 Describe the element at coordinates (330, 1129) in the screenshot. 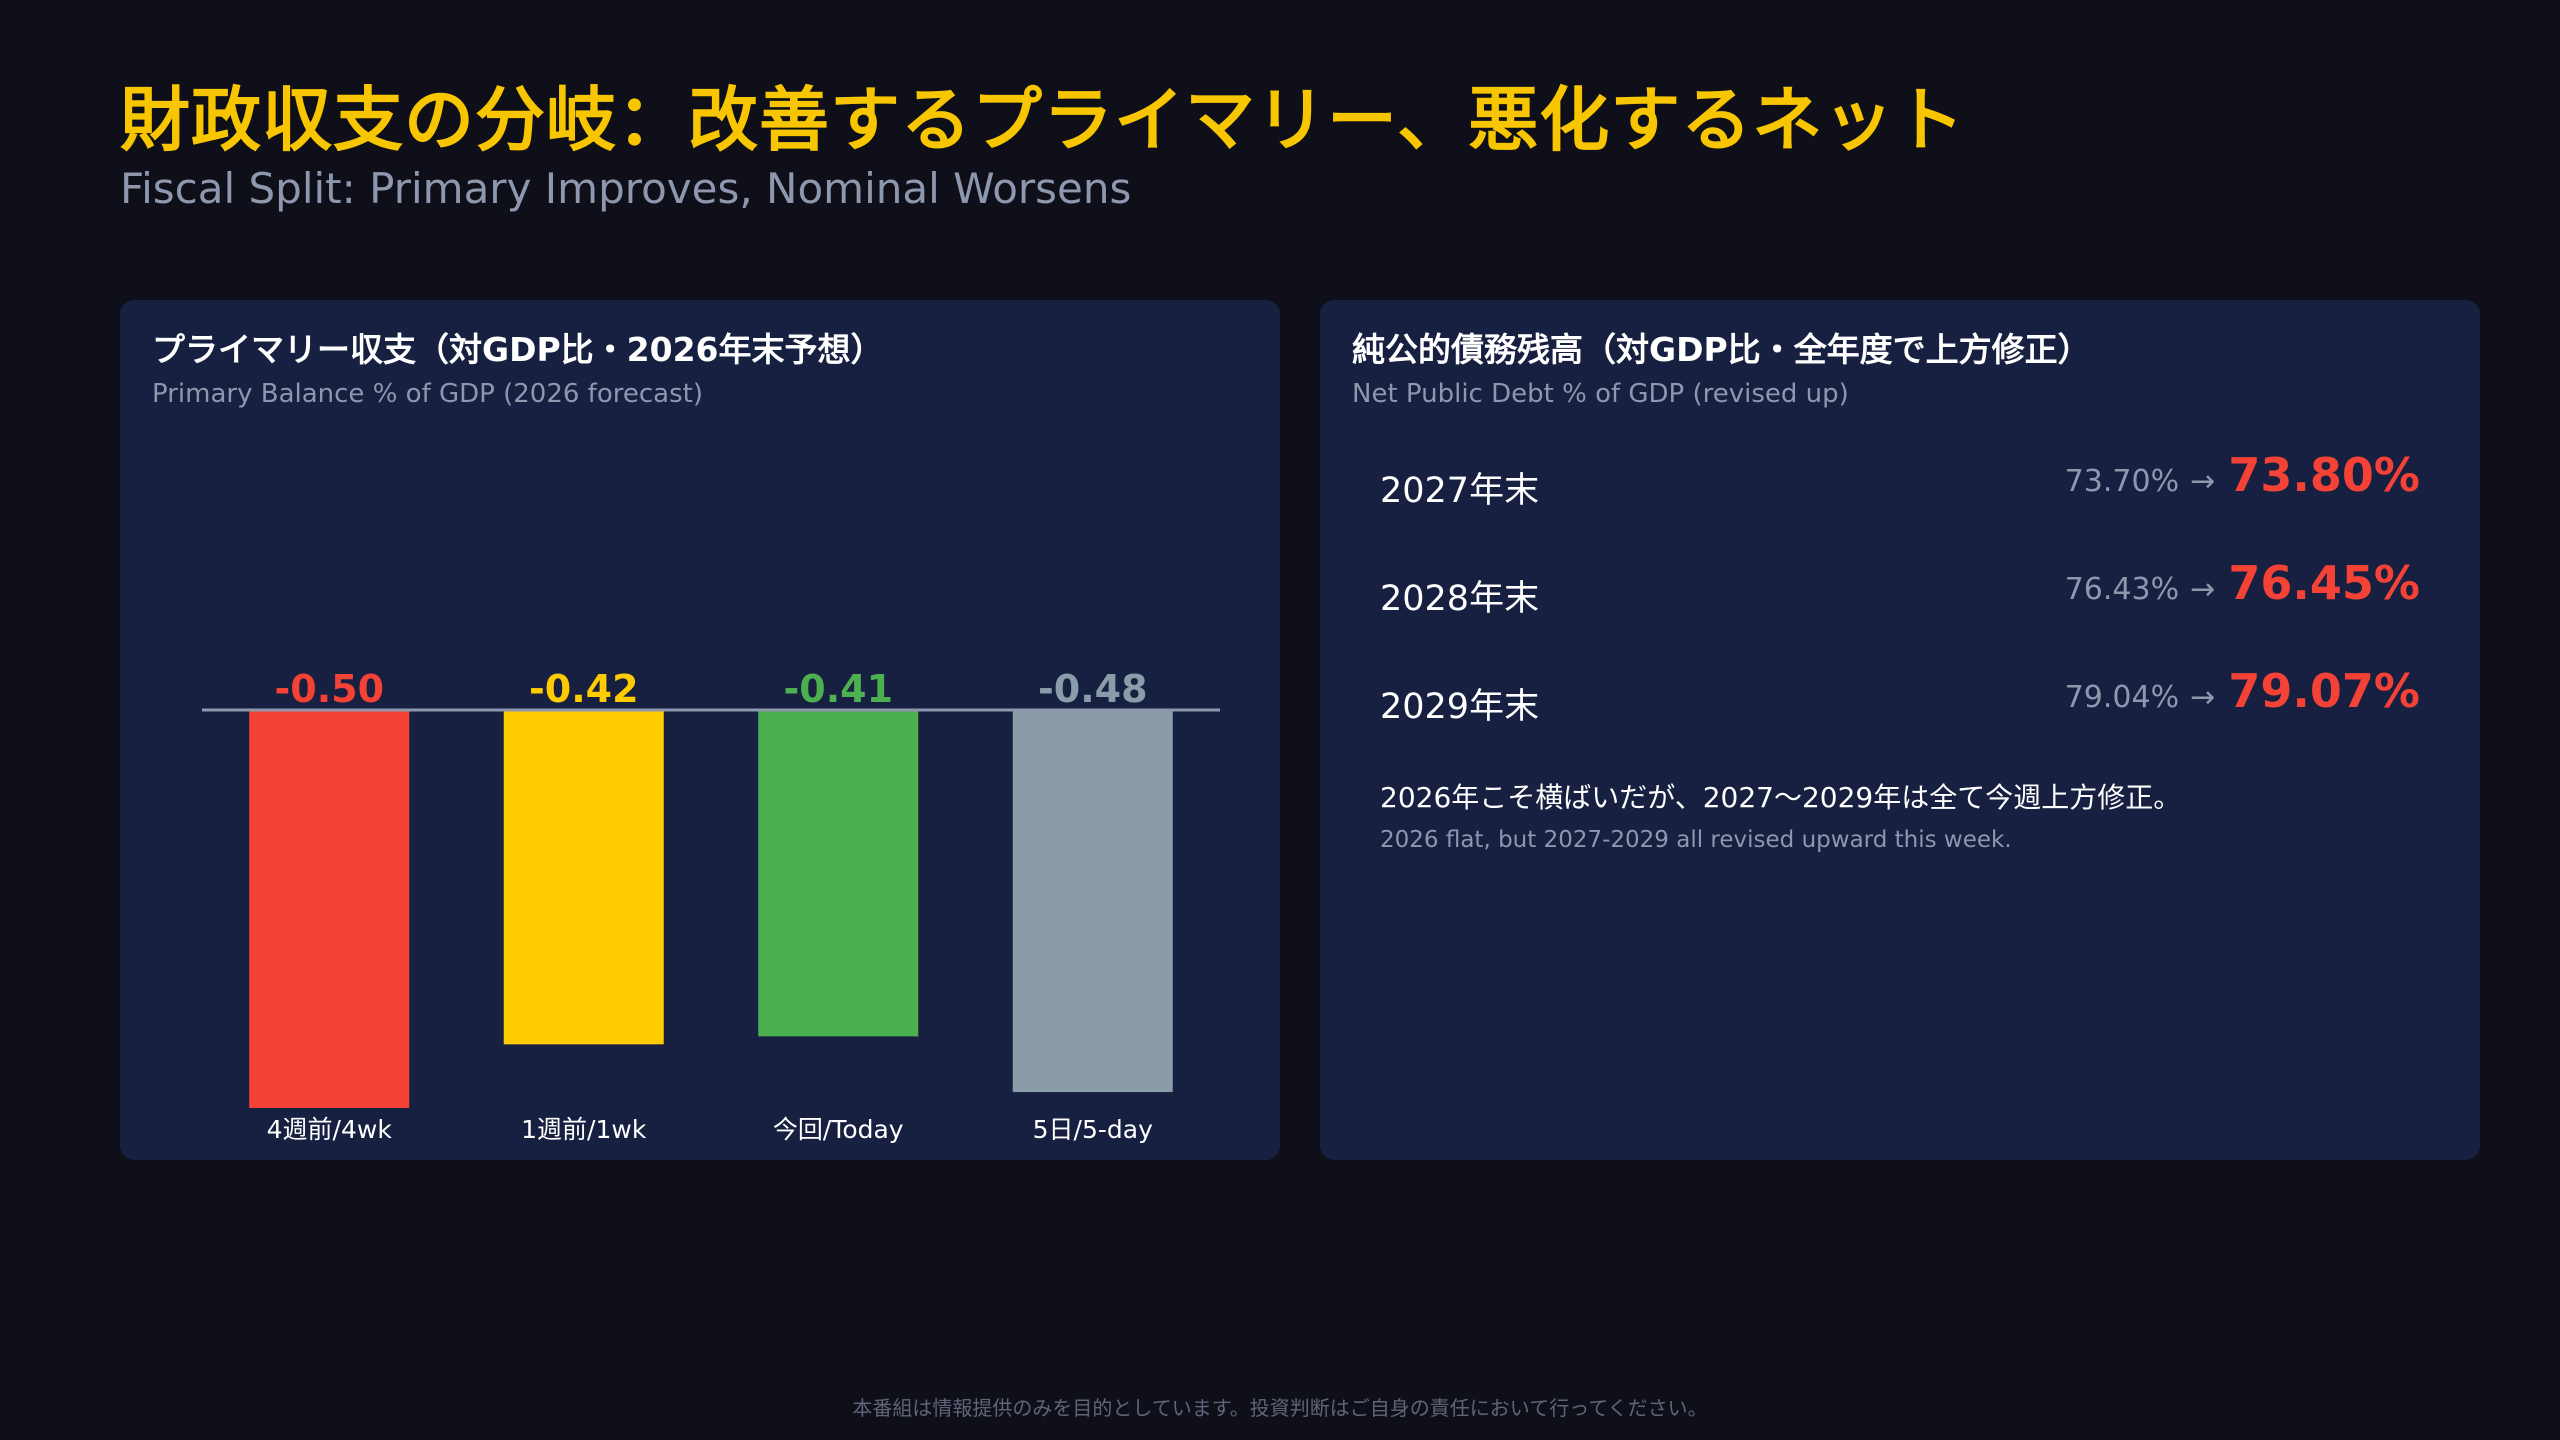

I see `category-label: 4週前/4wk` at that location.